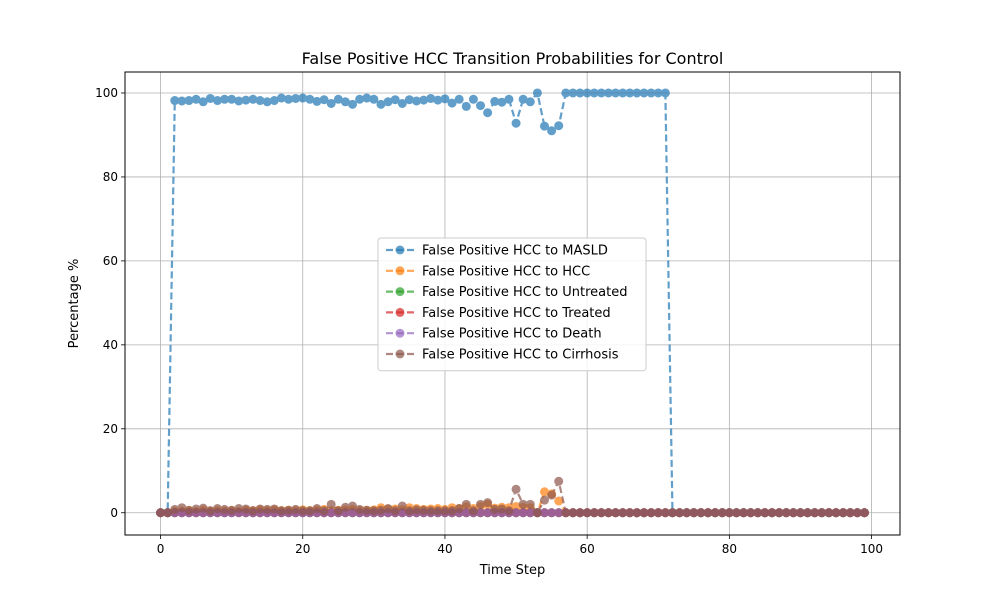 The width and height of the screenshot is (1000, 600). I want to click on legend-item: False Positive HCC to Death, so click(494, 334).